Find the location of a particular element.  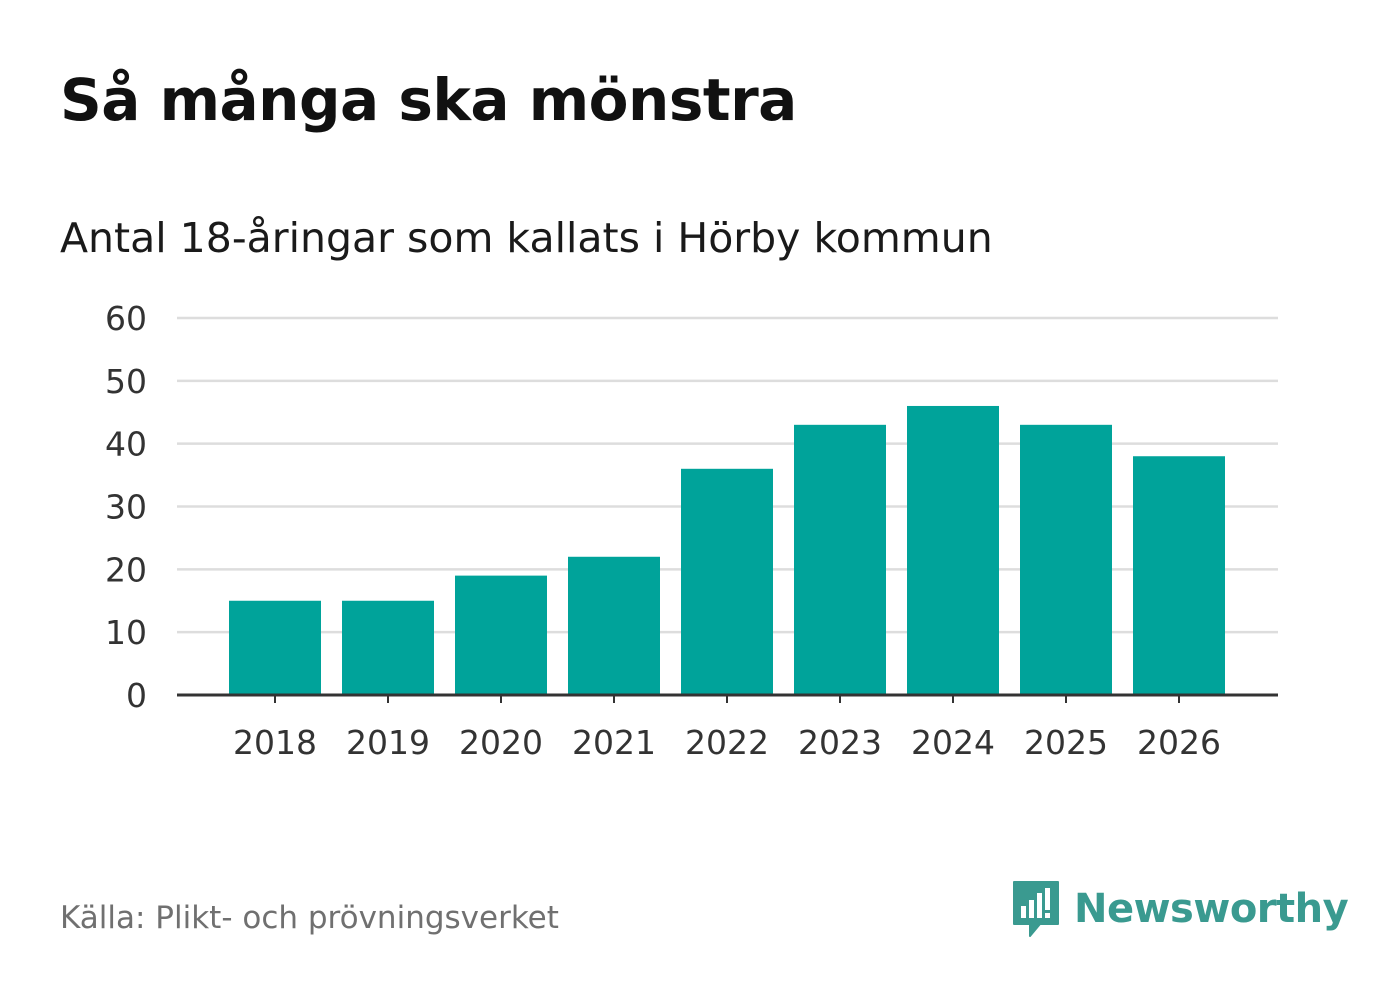

bar-2018 is located at coordinates (275, 647).